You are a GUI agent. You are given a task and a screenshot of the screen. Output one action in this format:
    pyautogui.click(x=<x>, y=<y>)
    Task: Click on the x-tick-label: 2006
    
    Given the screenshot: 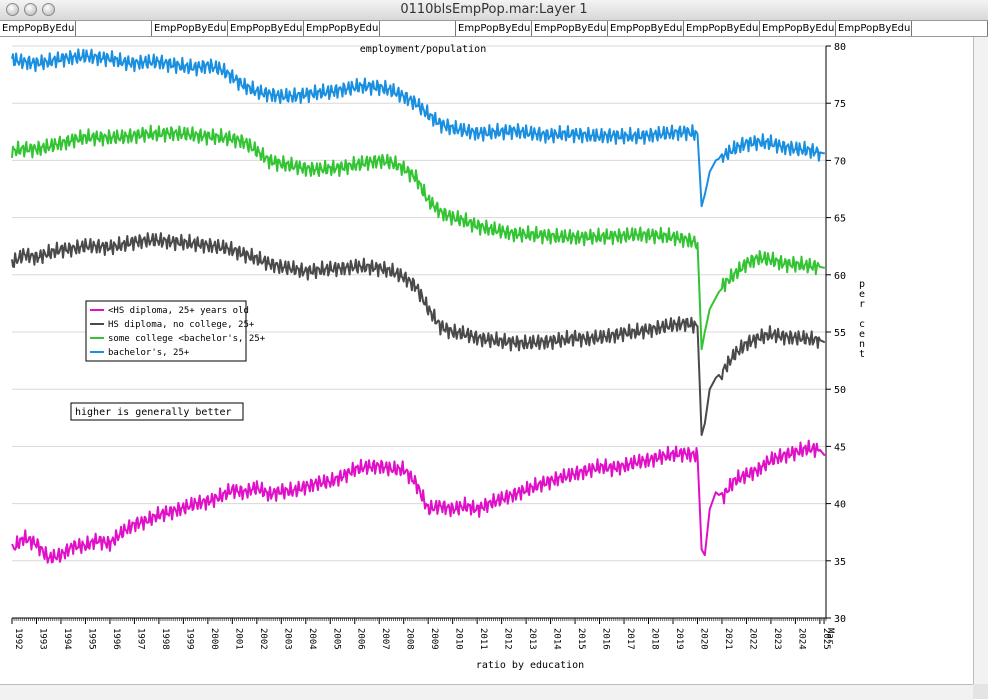 What is the action you would take?
    pyautogui.click(x=361, y=639)
    